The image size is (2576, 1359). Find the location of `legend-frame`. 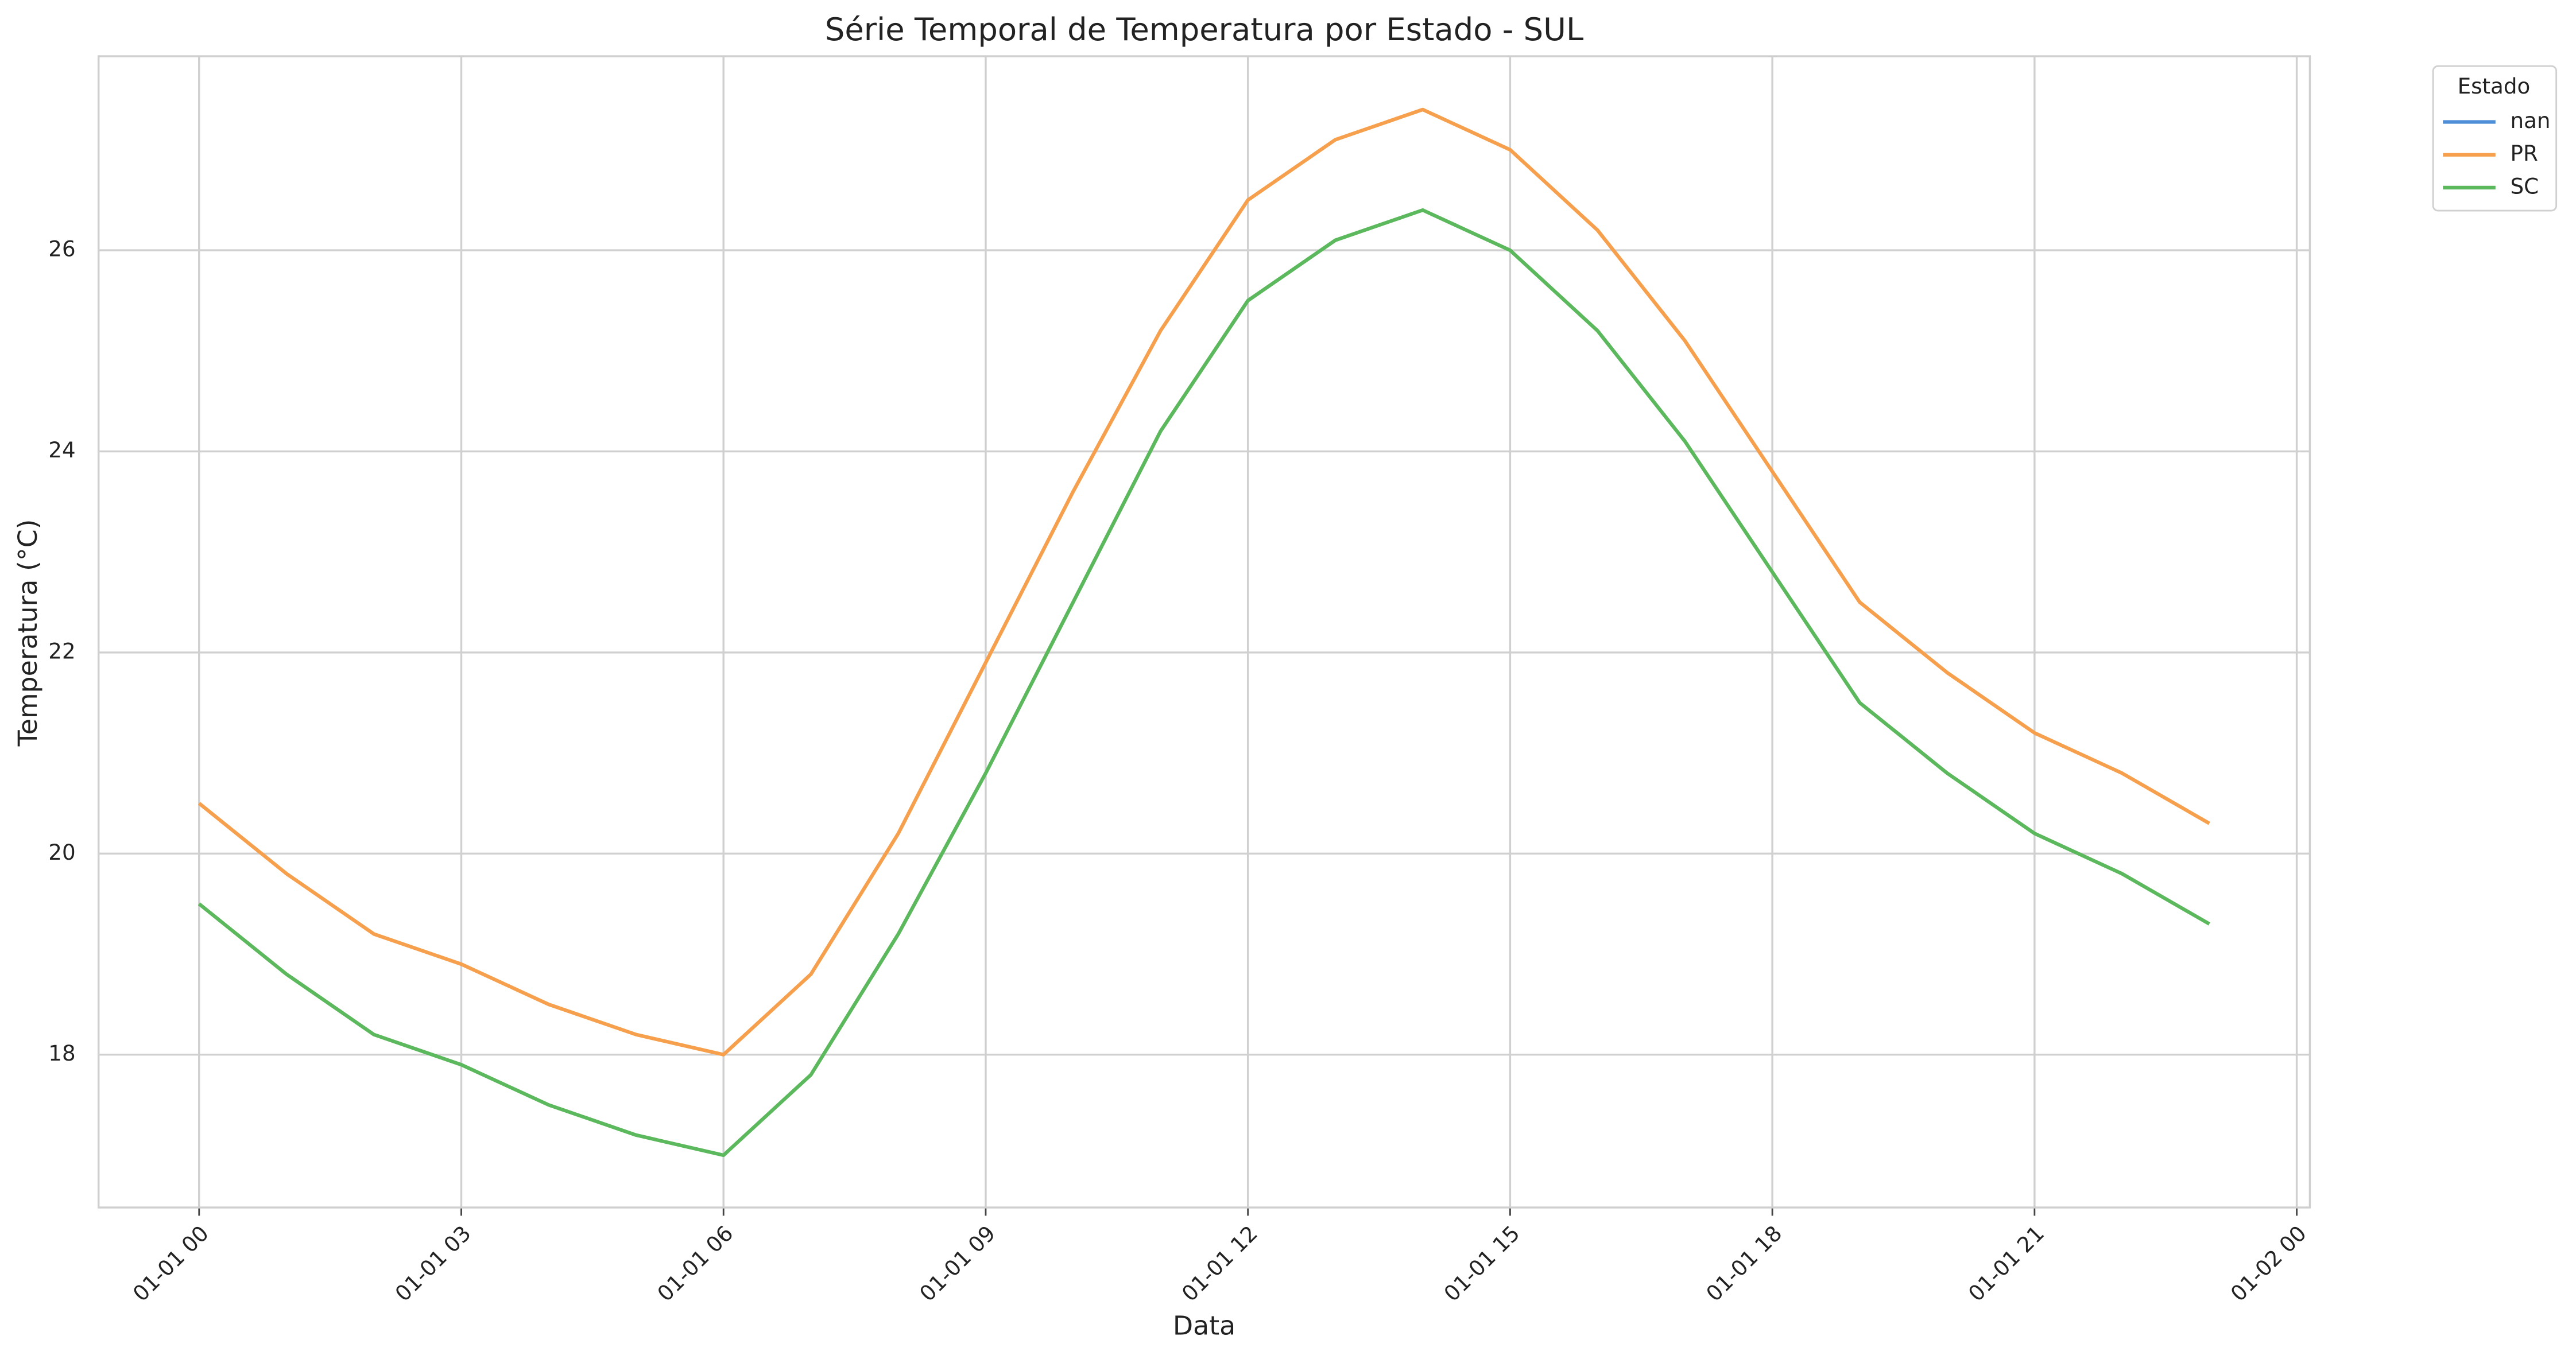

legend-frame is located at coordinates (2495, 138).